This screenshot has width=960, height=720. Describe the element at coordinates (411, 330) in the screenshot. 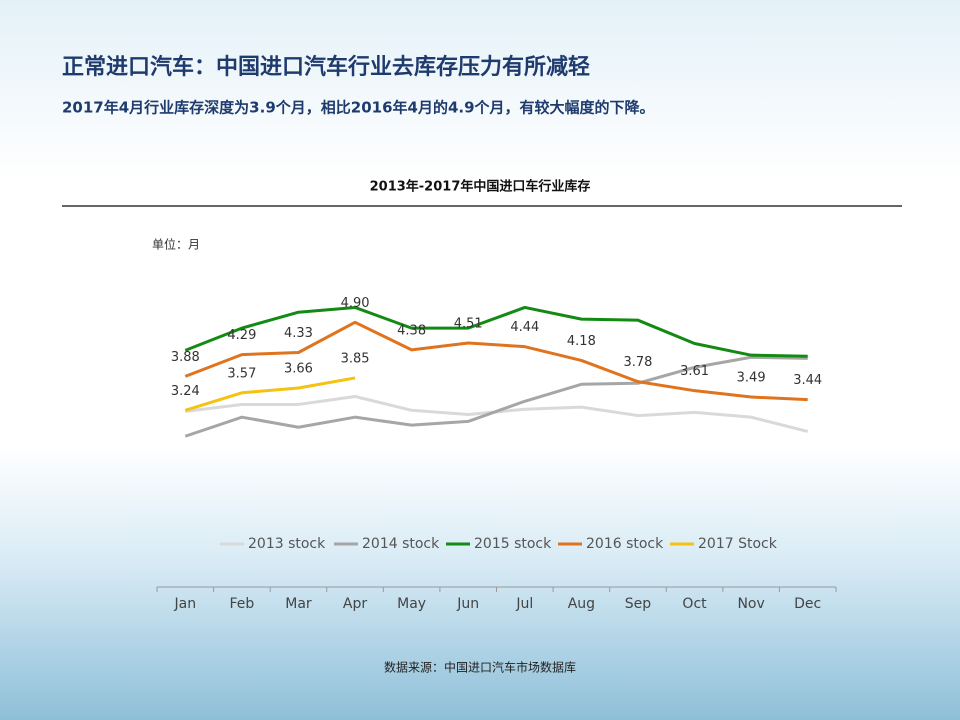

I see `data-label: 4.38` at that location.